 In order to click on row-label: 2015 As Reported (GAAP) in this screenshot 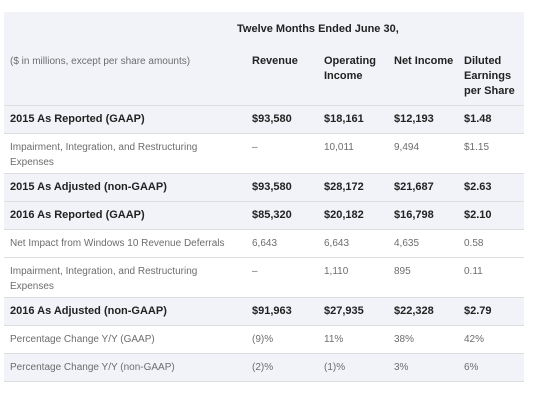, I will do `click(125, 120)`.